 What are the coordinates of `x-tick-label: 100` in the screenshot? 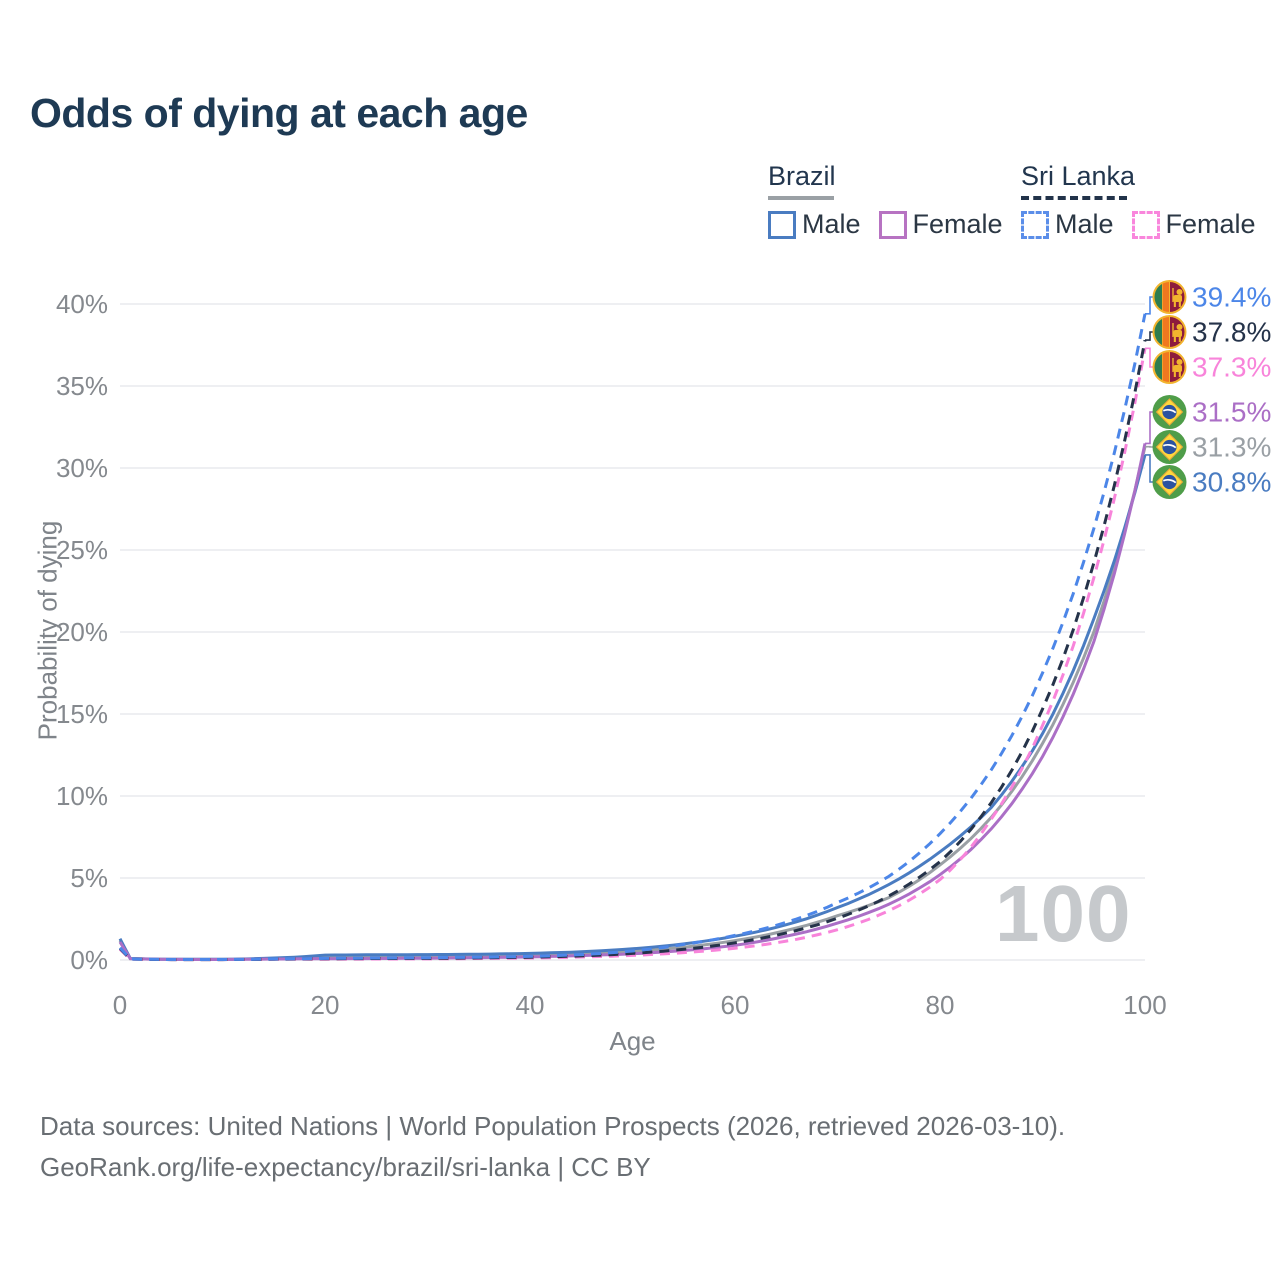 It's located at (1144, 1005).